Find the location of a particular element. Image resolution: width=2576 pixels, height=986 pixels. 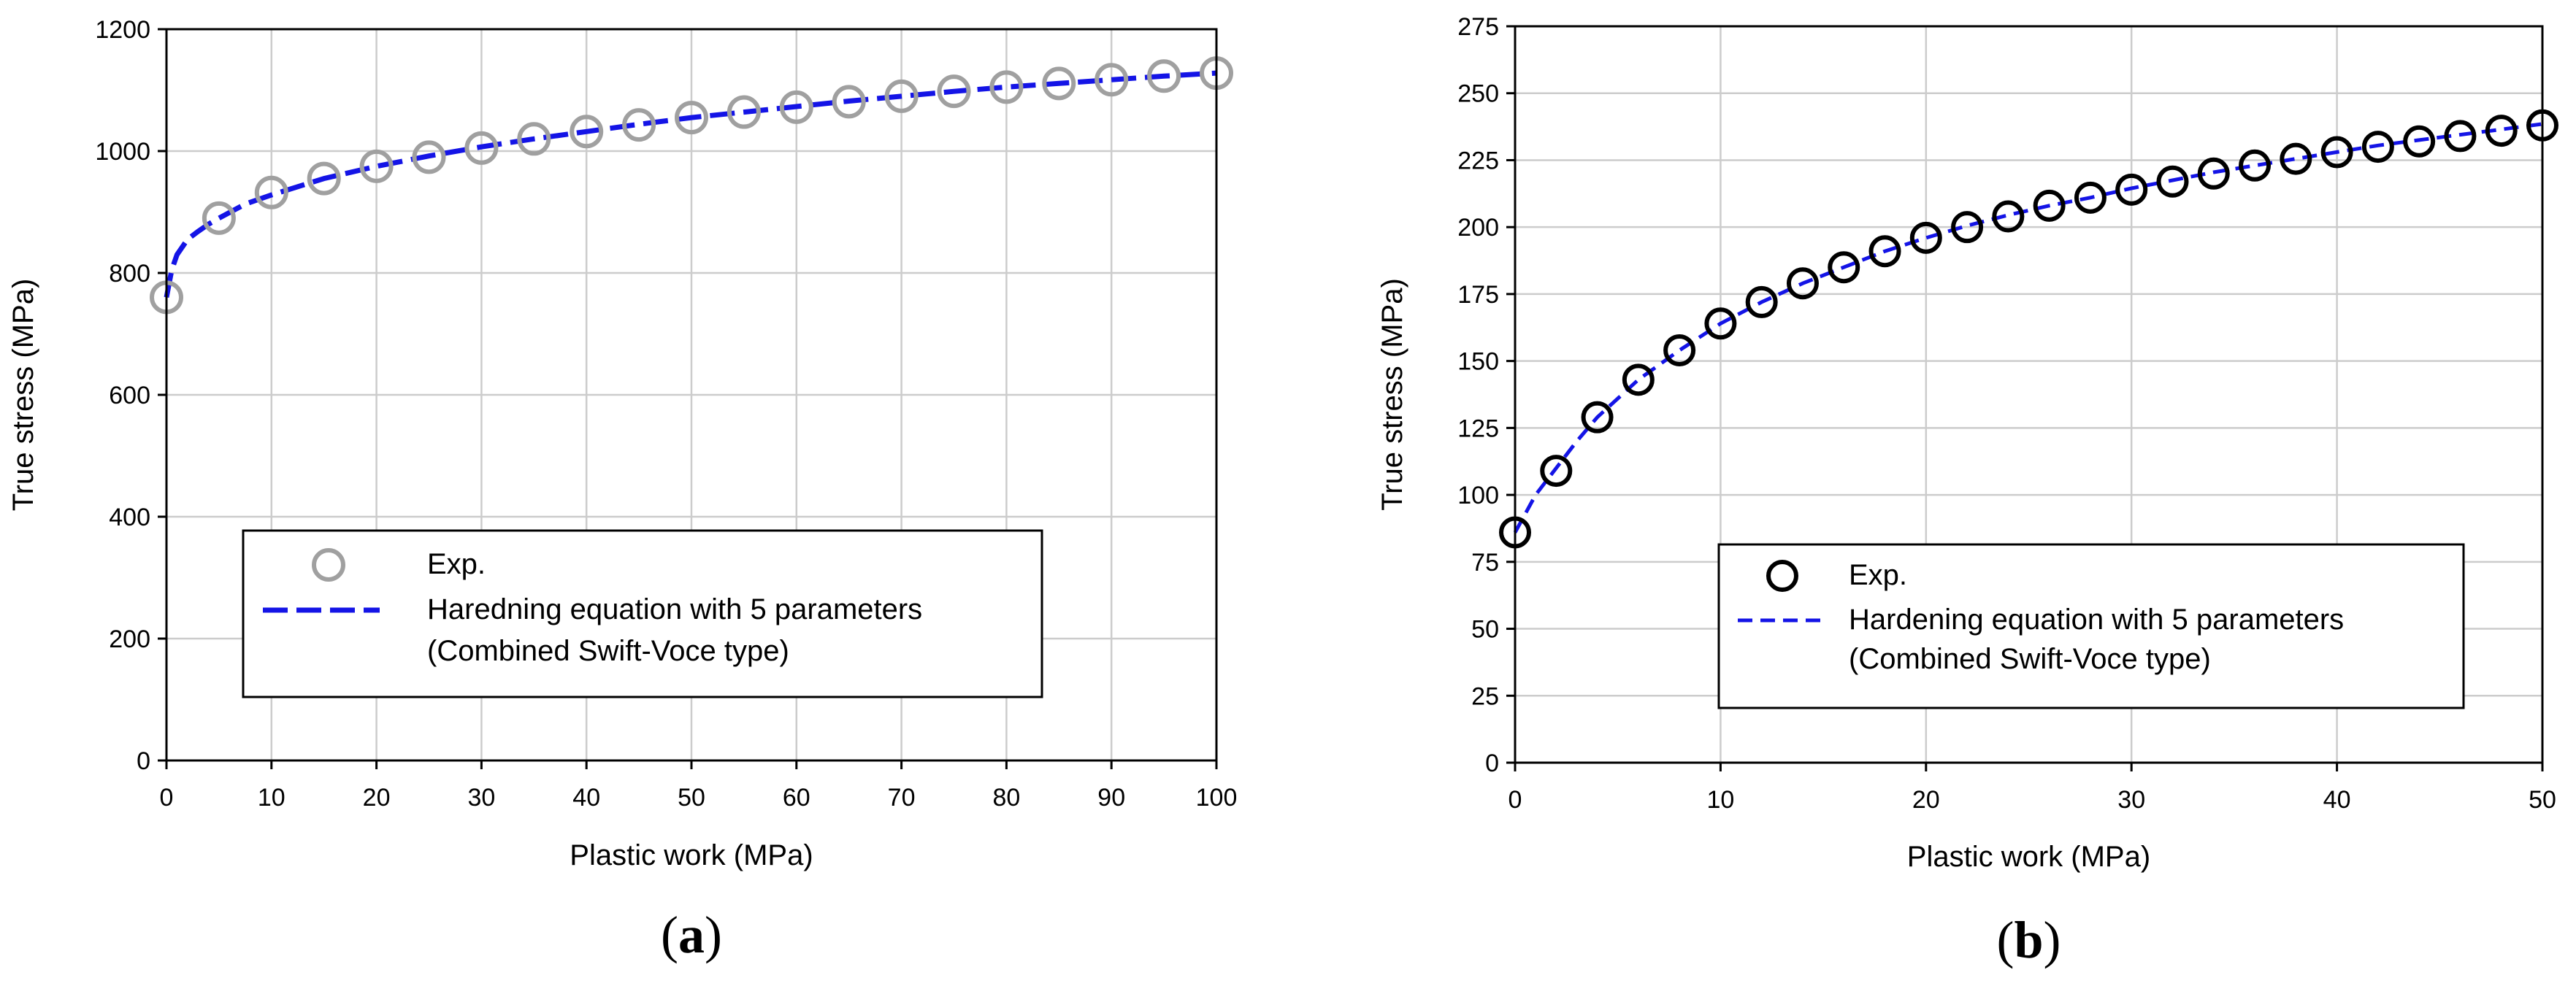

panel-label-letter: a is located at coordinates (691, 935).